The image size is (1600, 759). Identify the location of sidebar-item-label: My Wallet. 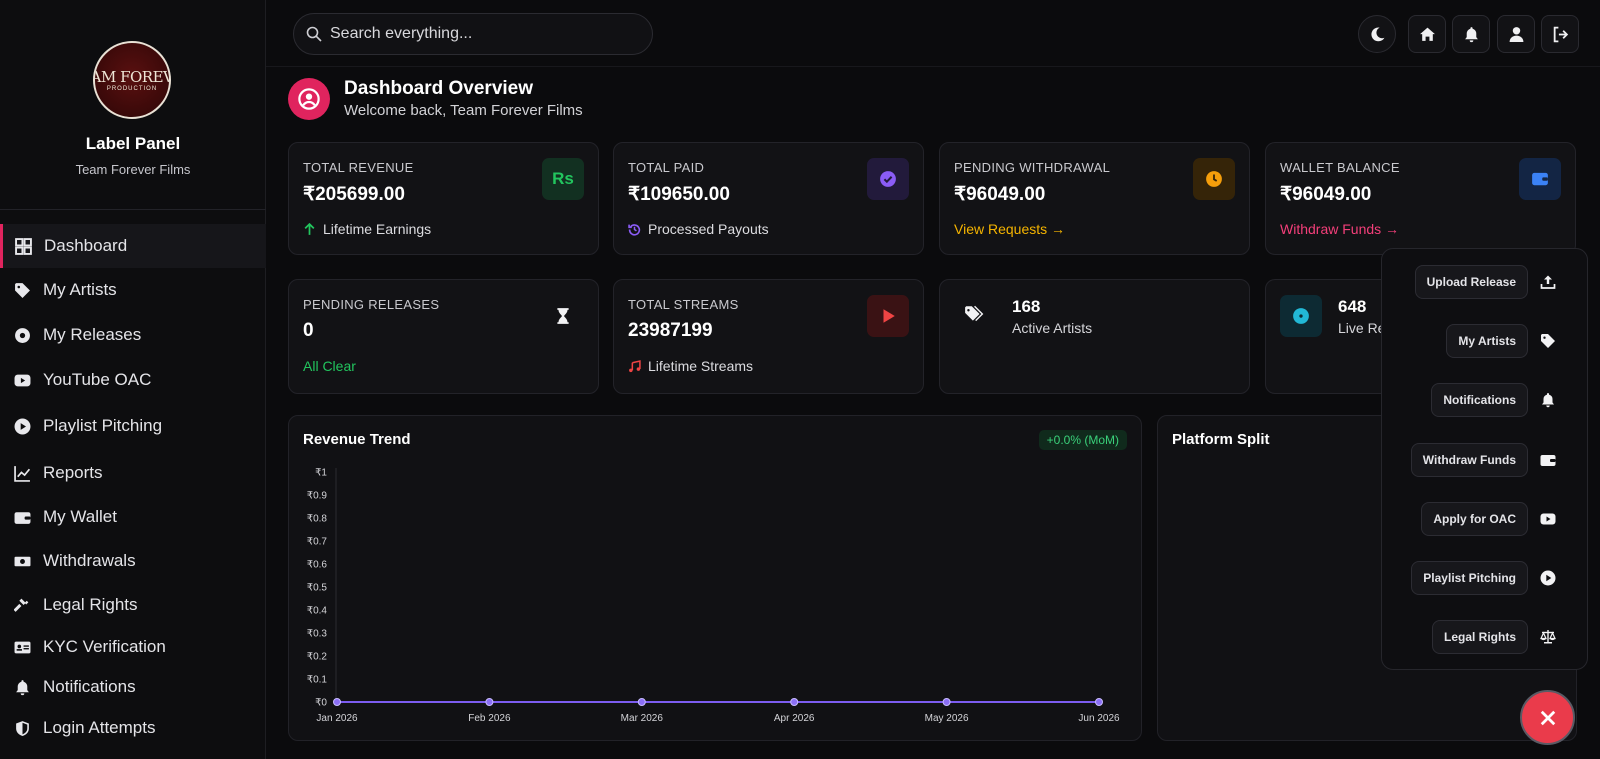
(80, 516).